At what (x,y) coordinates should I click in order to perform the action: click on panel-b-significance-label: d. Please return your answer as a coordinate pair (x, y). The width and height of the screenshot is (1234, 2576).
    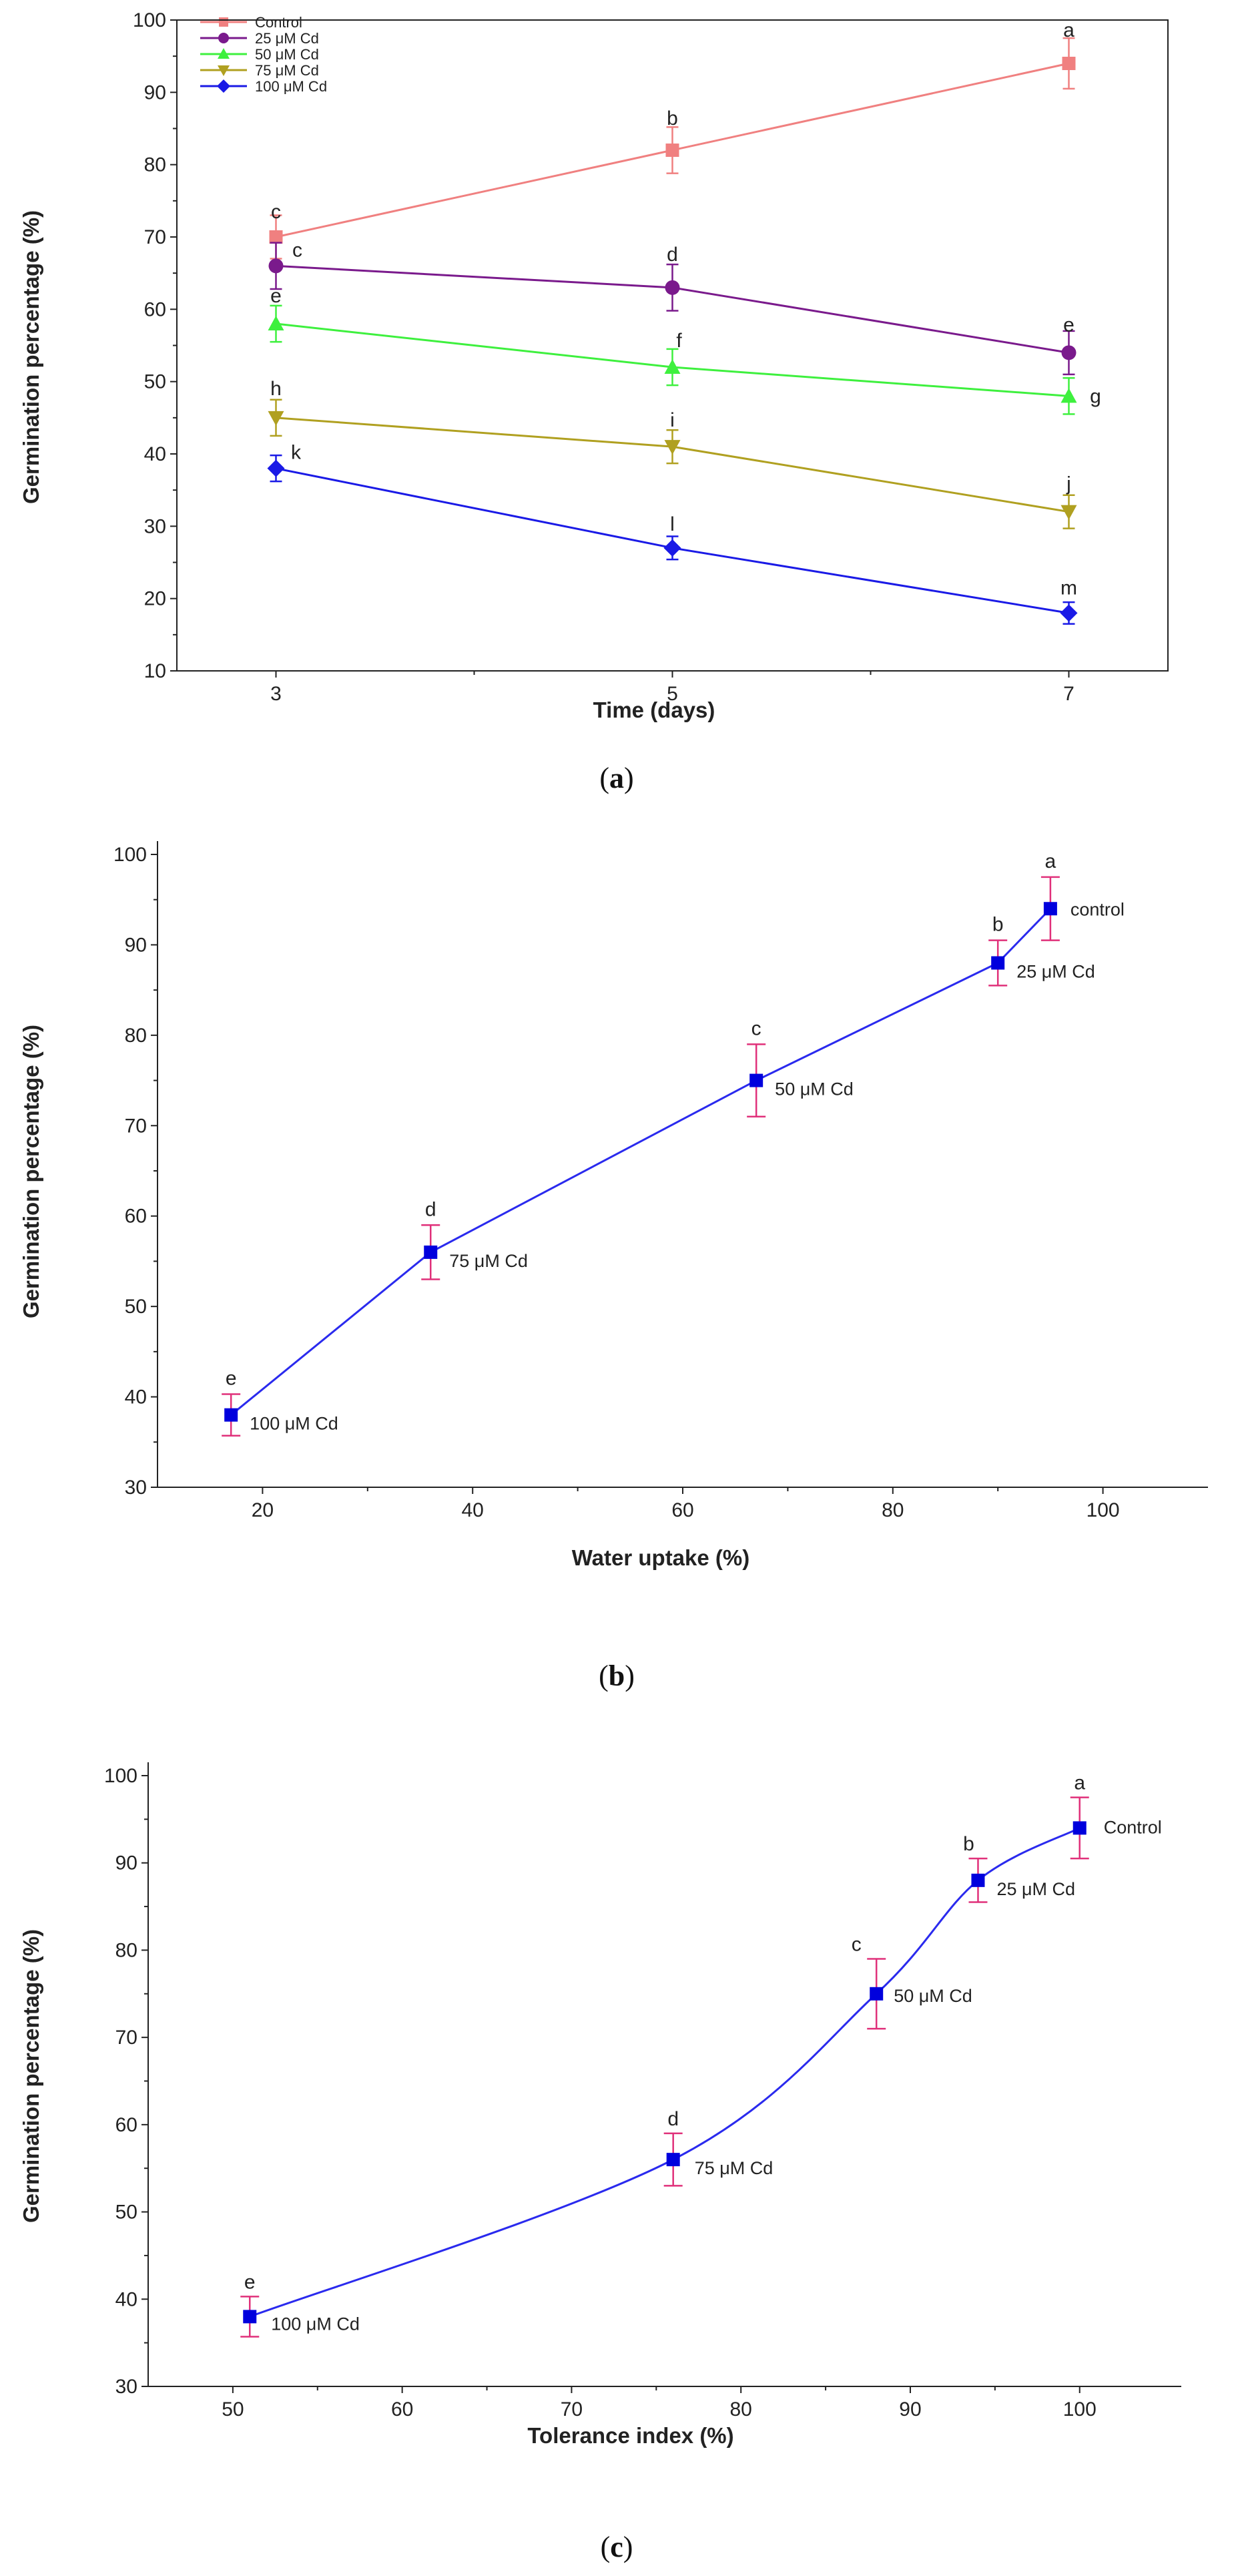
    Looking at the image, I should click on (430, 1209).